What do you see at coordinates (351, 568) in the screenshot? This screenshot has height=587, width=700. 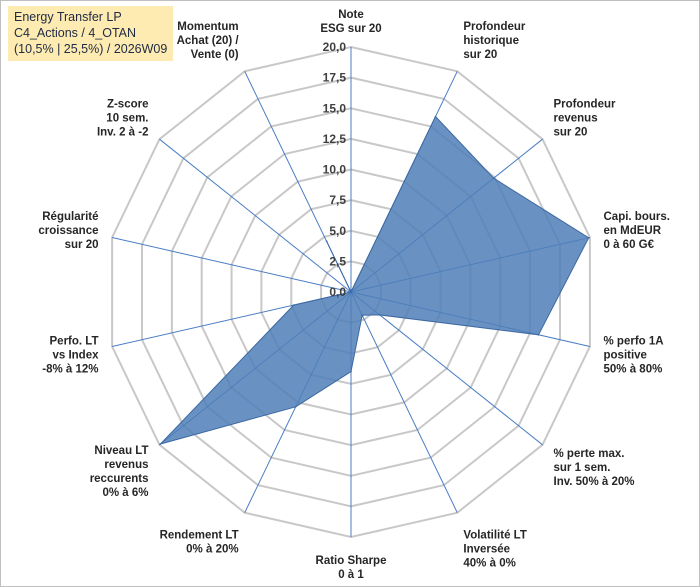 I see `axis-label-7: Ratio Sharpe 0 à 1` at bounding box center [351, 568].